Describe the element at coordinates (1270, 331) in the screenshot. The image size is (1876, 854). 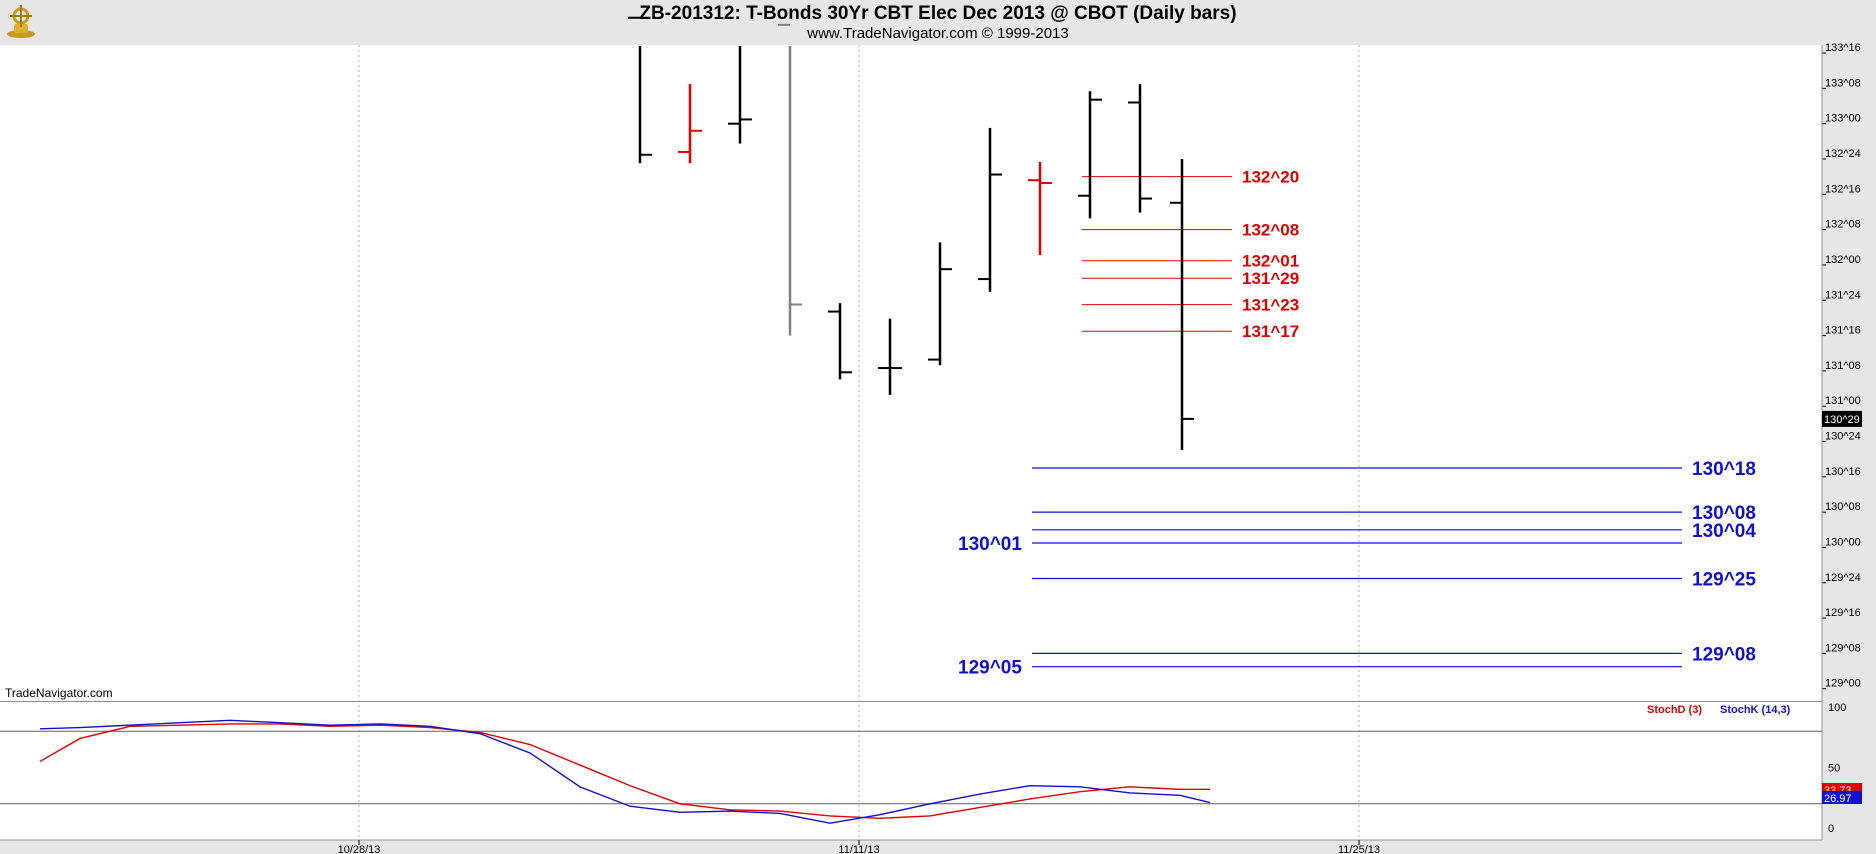
I see `resistance-label: 131^17` at that location.